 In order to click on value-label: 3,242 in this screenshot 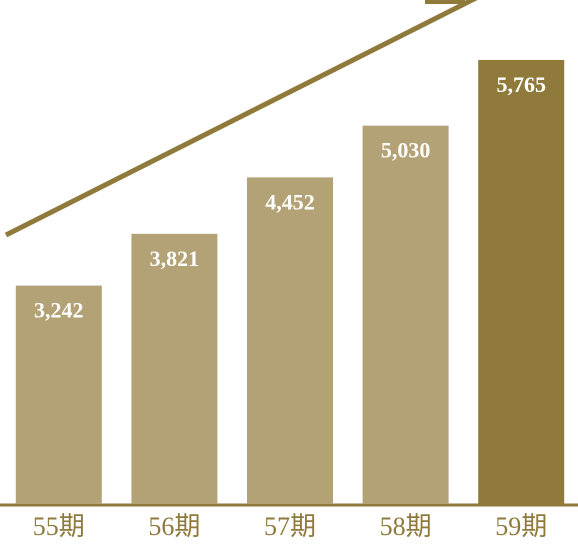, I will do `click(59, 310)`.